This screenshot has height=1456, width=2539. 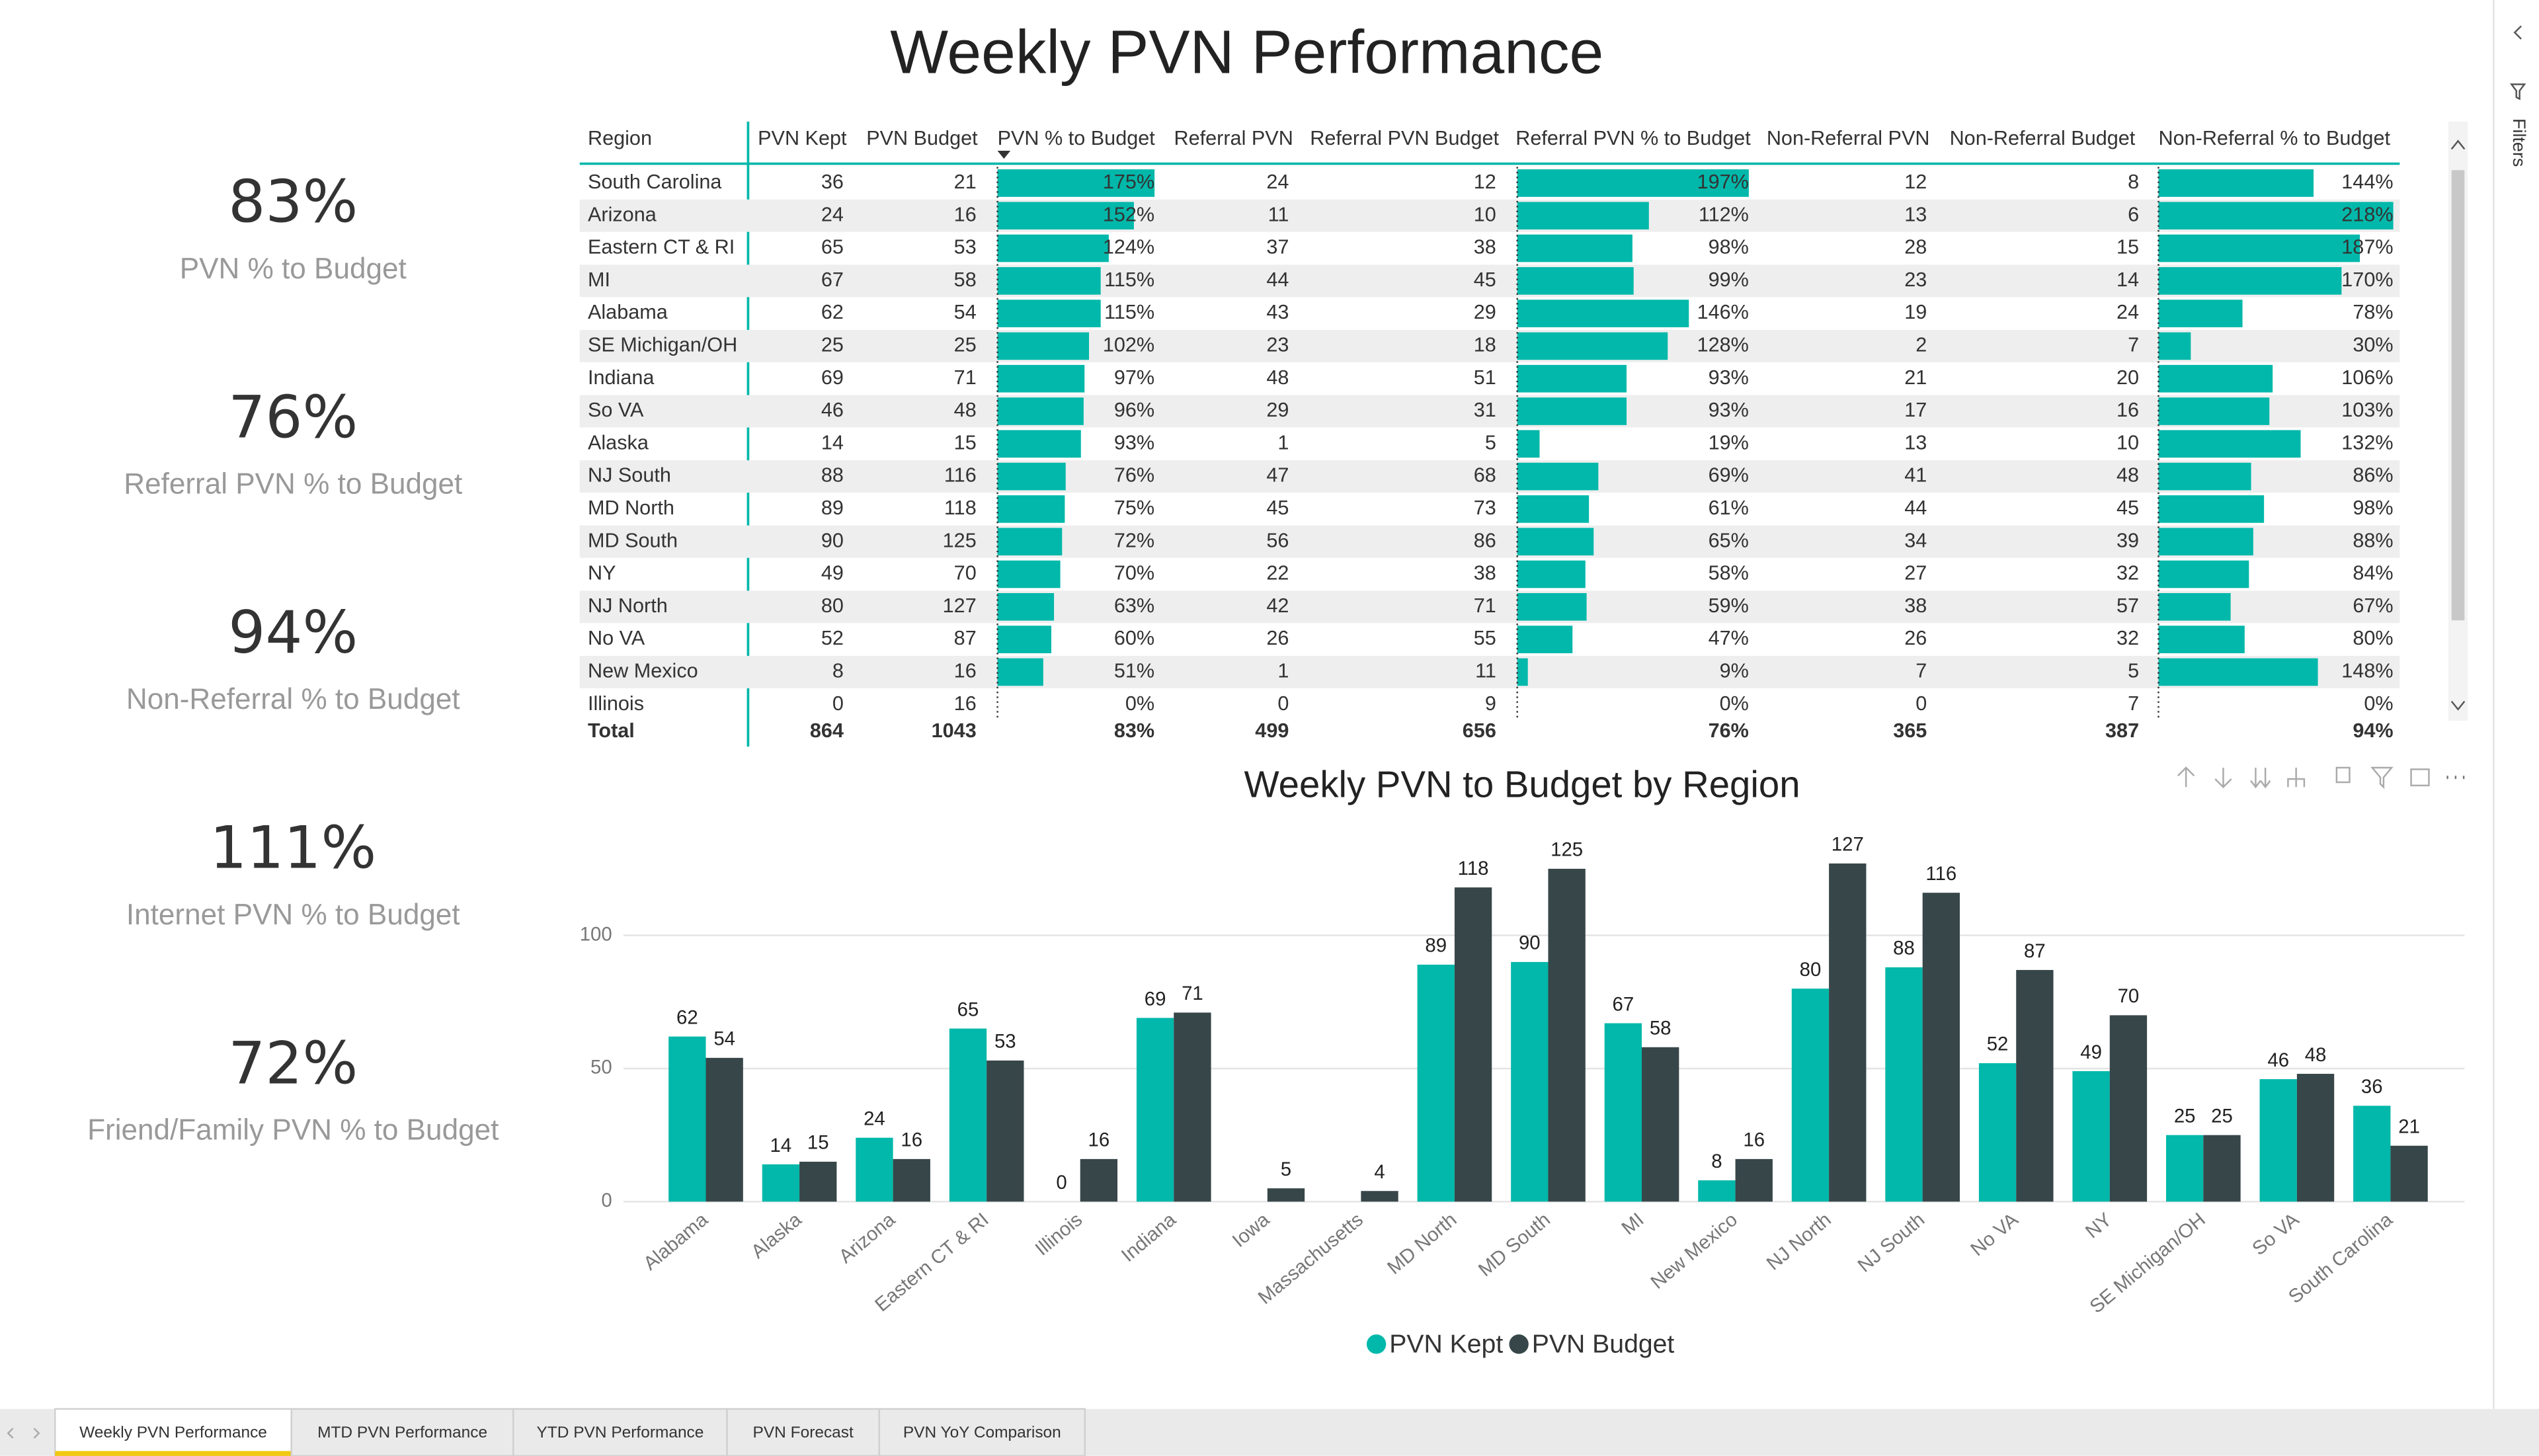 What do you see at coordinates (832, 573) in the screenshot?
I see `value-cell: 49` at bounding box center [832, 573].